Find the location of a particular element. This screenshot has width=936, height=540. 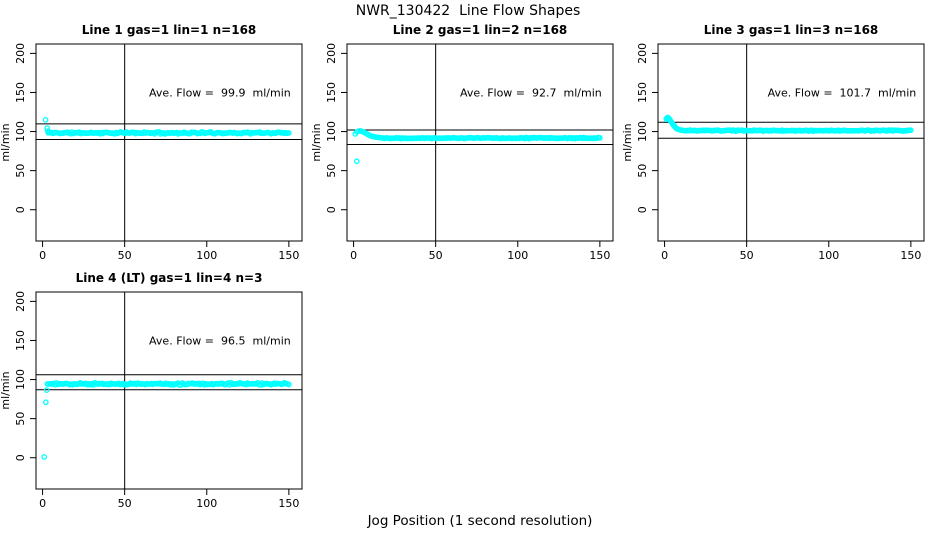

ave-flow-annotation: Ave. Flow = 99.9 ml/min is located at coordinates (220, 92).